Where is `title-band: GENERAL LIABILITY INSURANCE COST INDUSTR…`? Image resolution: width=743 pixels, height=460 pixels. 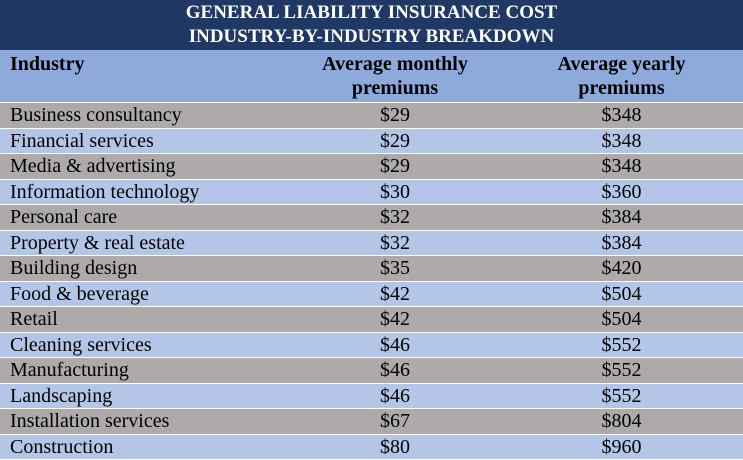
title-band: GENERAL LIABILITY INSURANCE COST INDUSTR… is located at coordinates (371, 25).